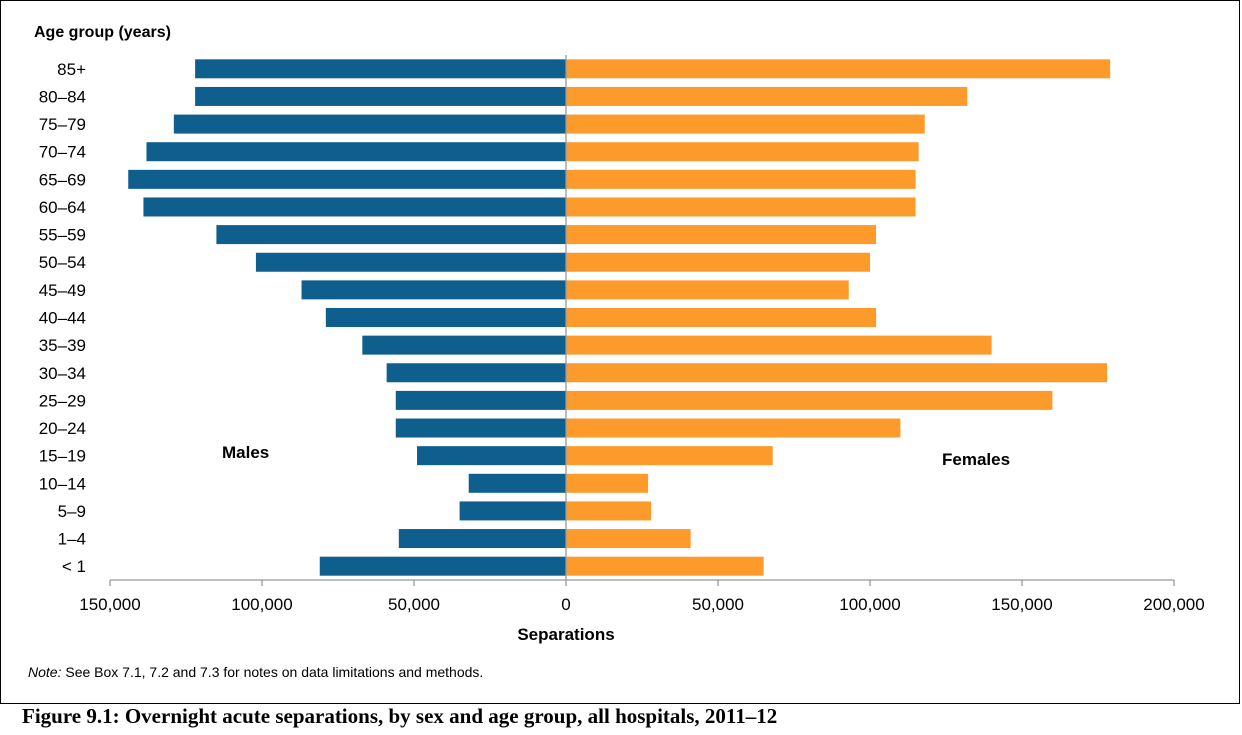 This screenshot has height=735, width=1242. Describe the element at coordinates (62, 456) in the screenshot. I see `category-label: 15–19` at that location.